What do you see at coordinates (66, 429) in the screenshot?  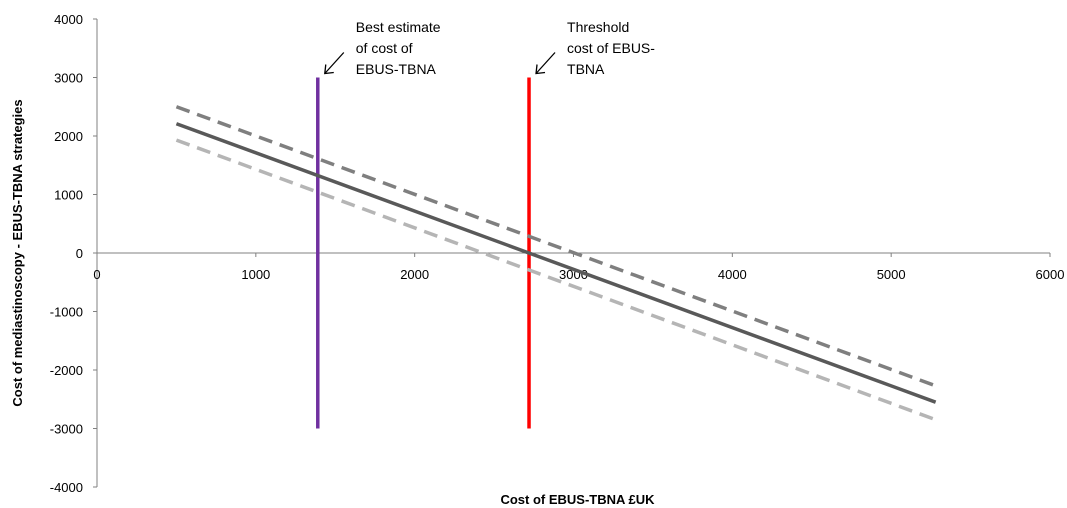 I see `y-tick-label: -3000` at bounding box center [66, 429].